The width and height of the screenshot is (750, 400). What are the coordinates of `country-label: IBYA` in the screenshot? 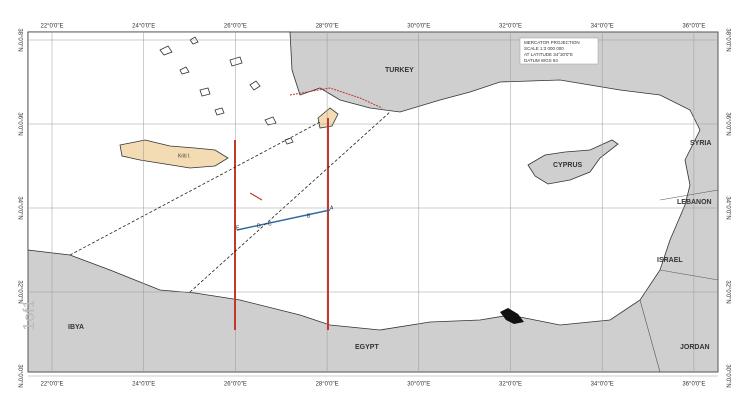 It's located at (76, 327).